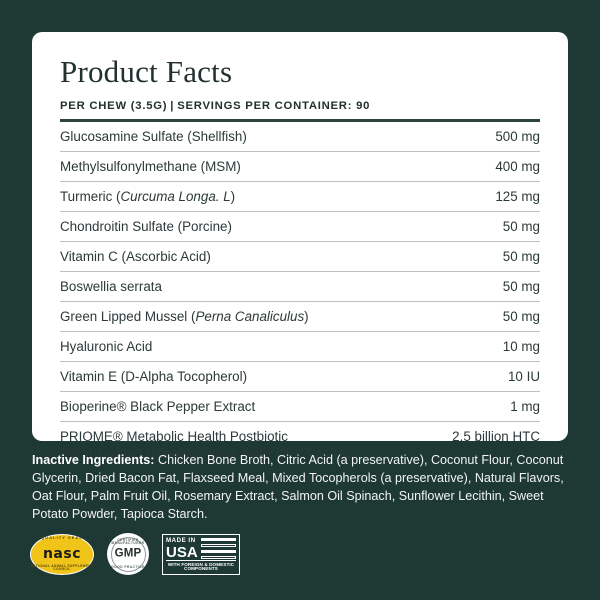 The image size is (600, 600). Describe the element at coordinates (154, 376) in the screenshot. I see `ingredient-name: Vitamin E (D-Alpha Tocopherol)` at that location.